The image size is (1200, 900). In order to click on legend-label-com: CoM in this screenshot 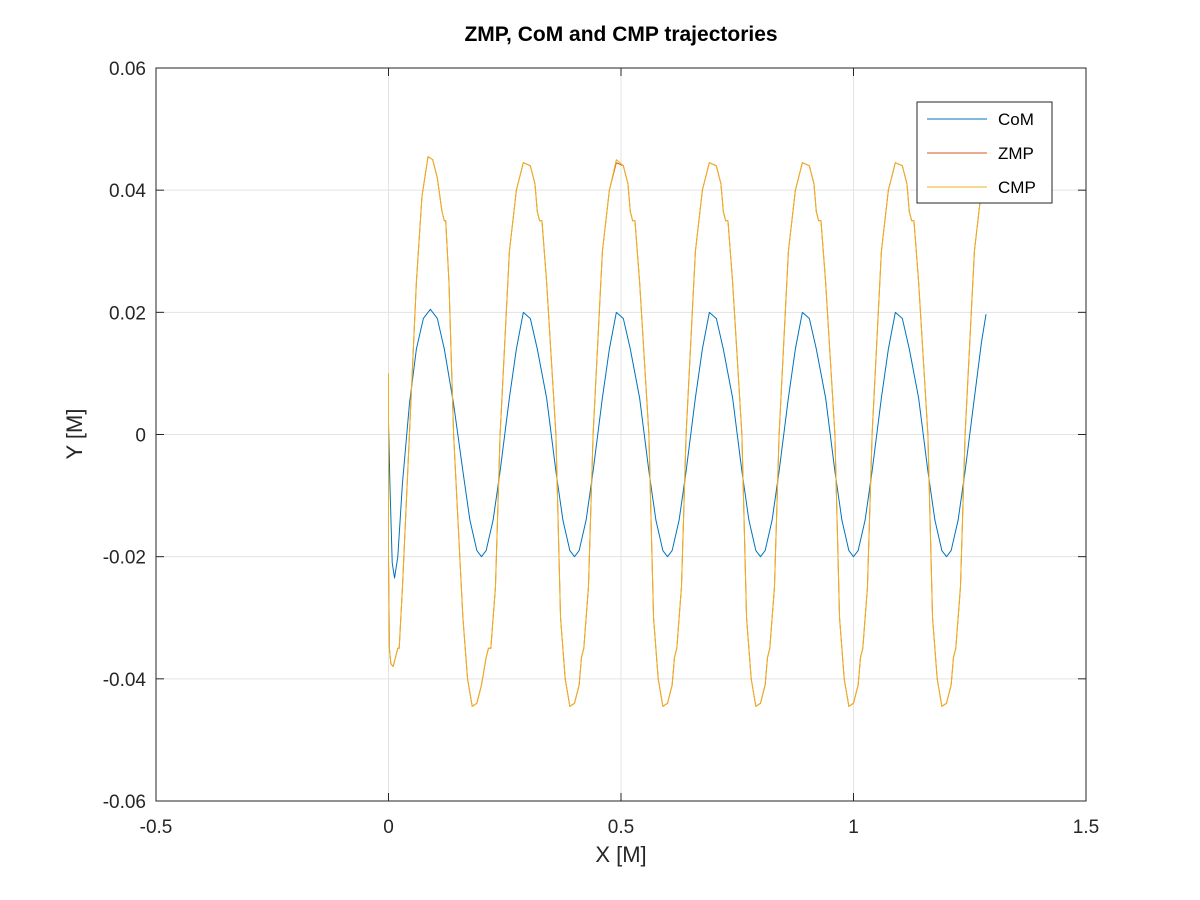, I will do `click(1016, 119)`.